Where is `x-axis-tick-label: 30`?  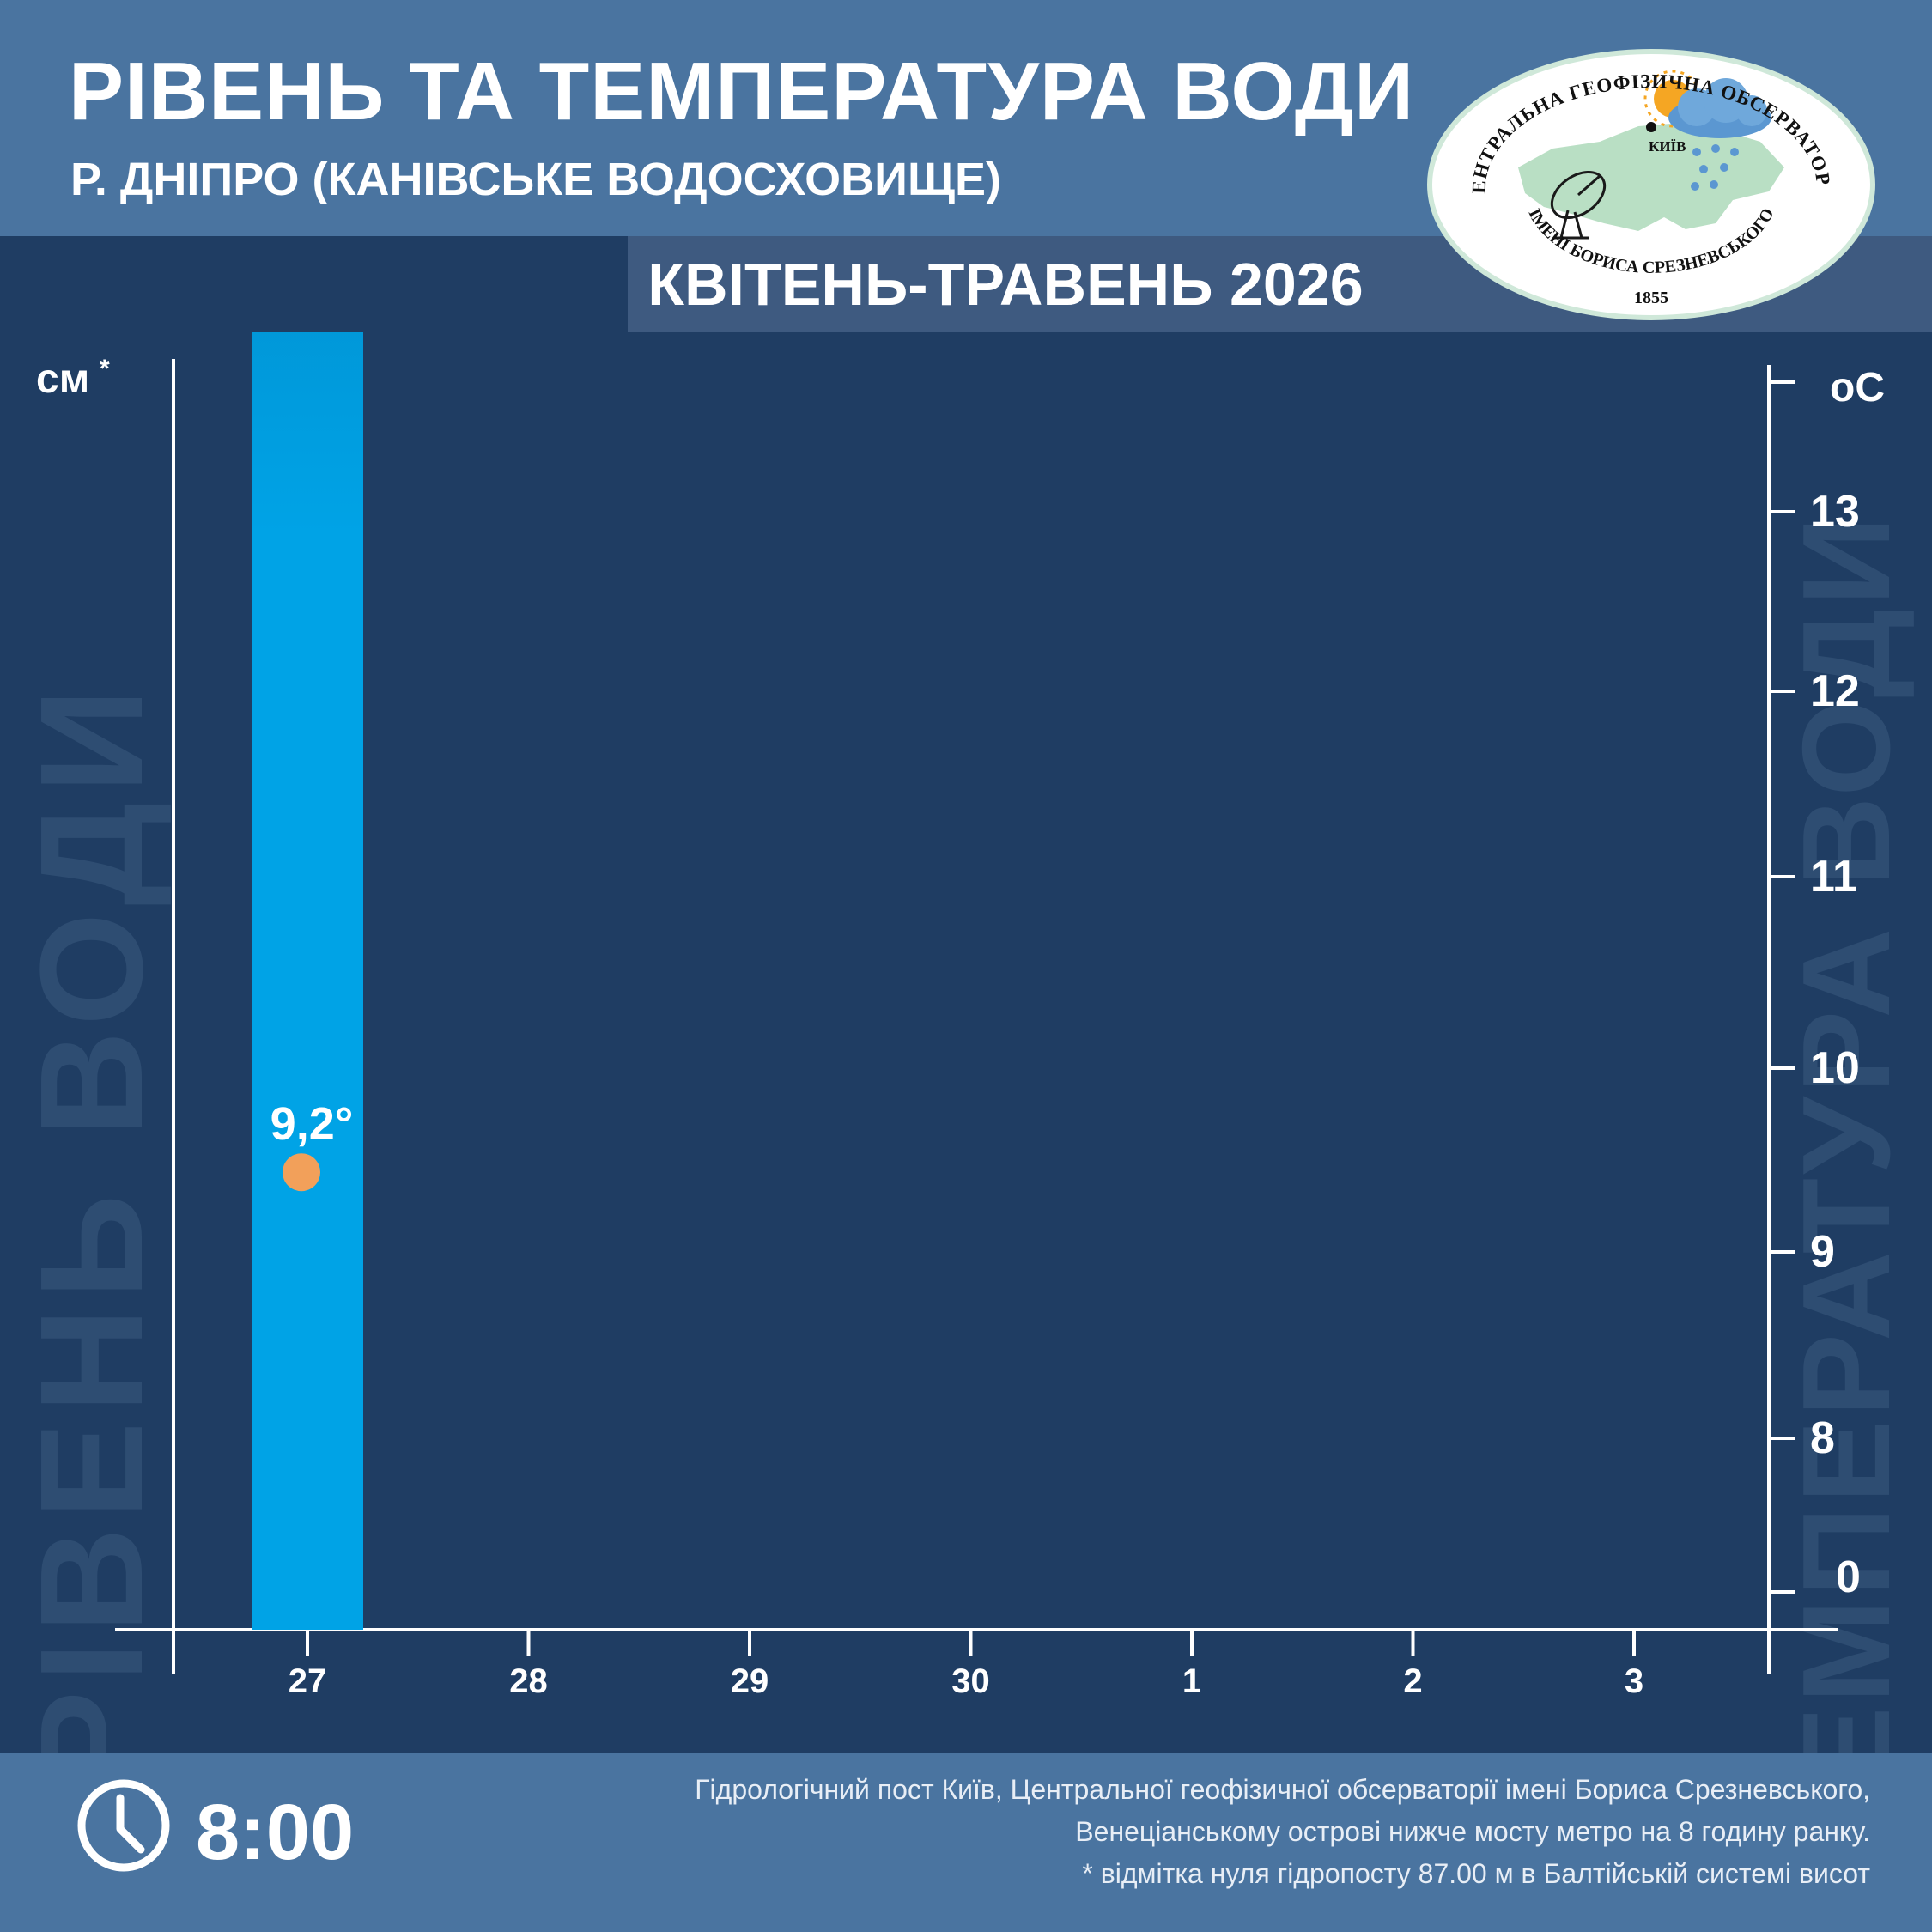 x-axis-tick-label: 30 is located at coordinates (970, 1681).